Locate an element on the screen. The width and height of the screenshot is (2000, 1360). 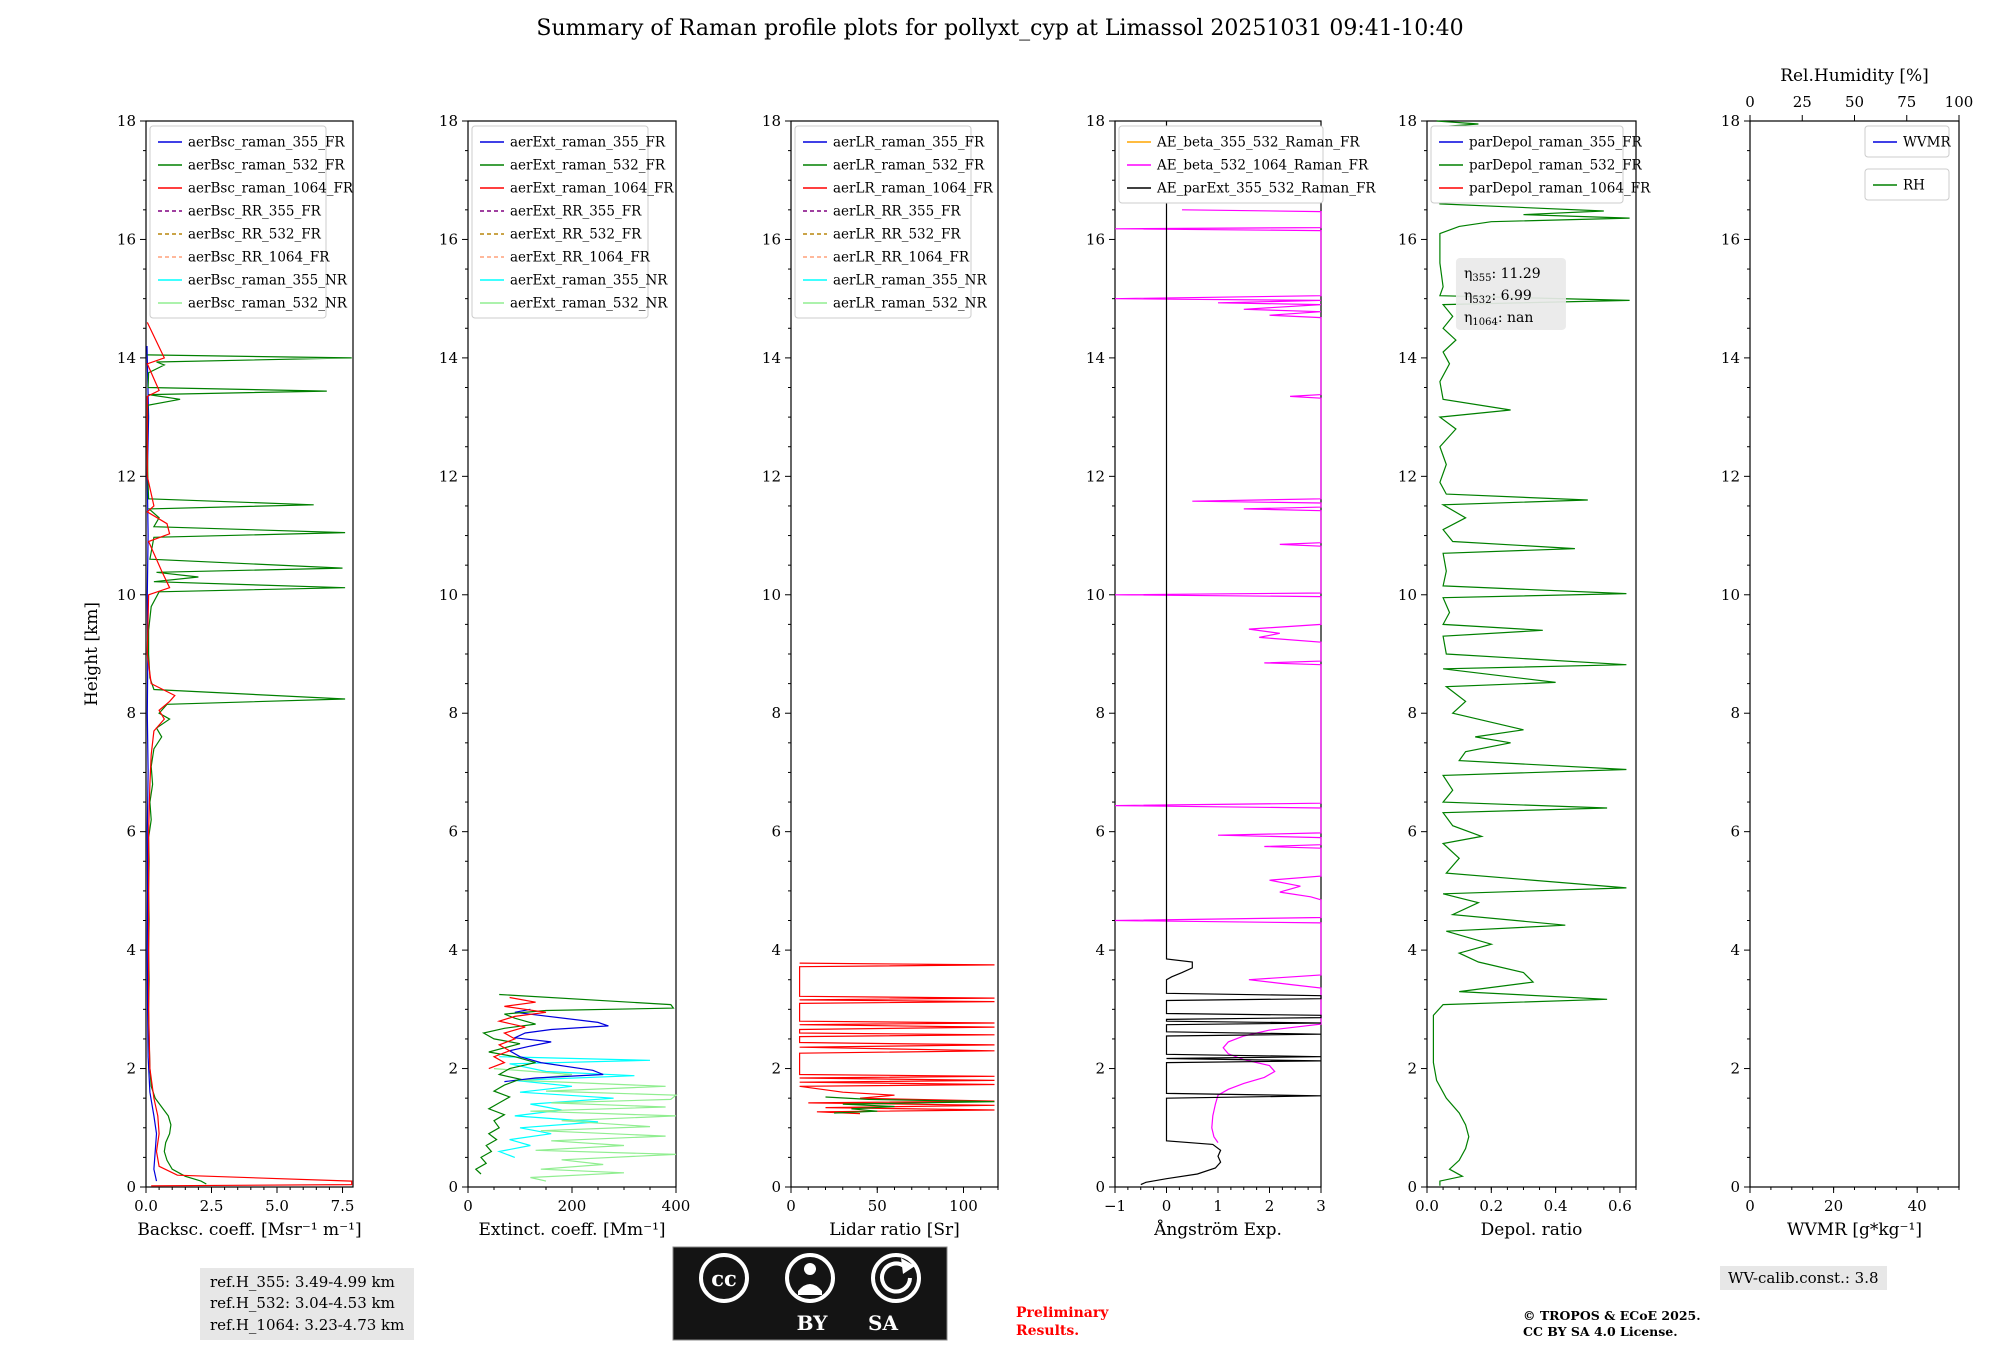
aerExt_raman_532_FR-line is located at coordinates (574, 1084).